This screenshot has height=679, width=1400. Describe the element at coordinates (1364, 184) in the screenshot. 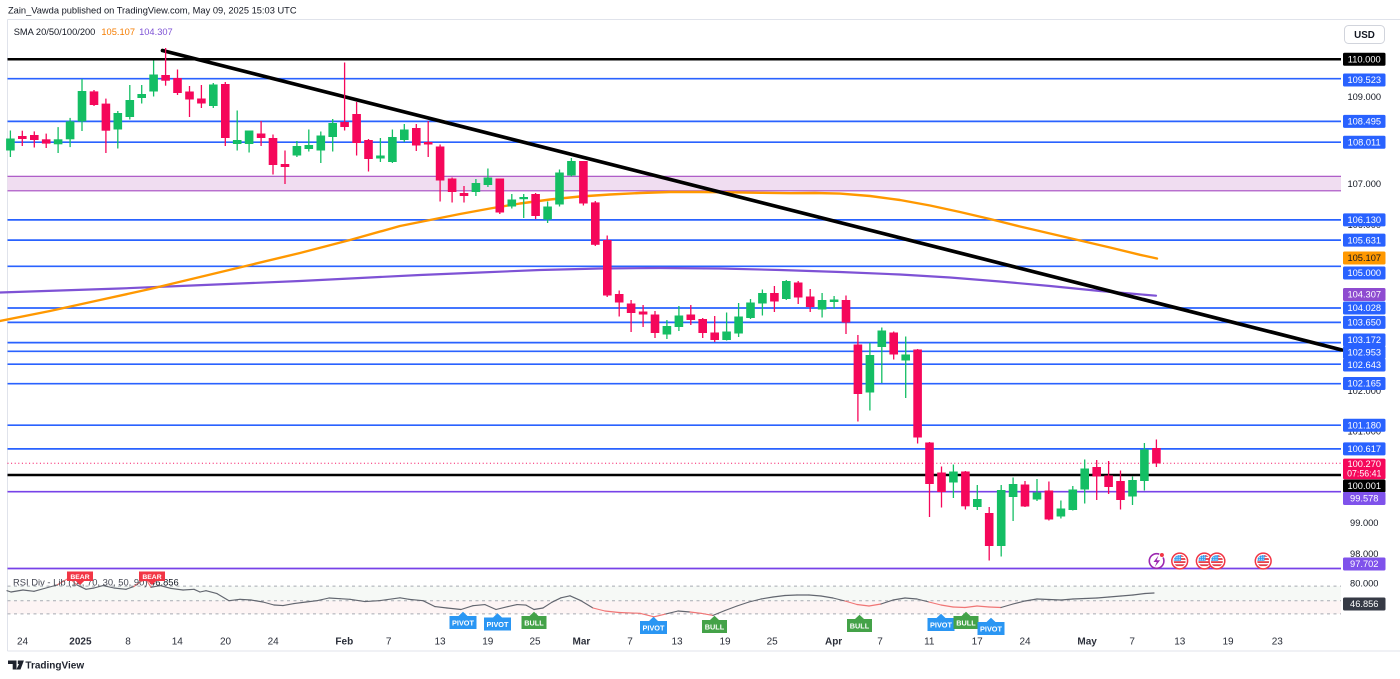

I see `svg-text: 107.000` at that location.